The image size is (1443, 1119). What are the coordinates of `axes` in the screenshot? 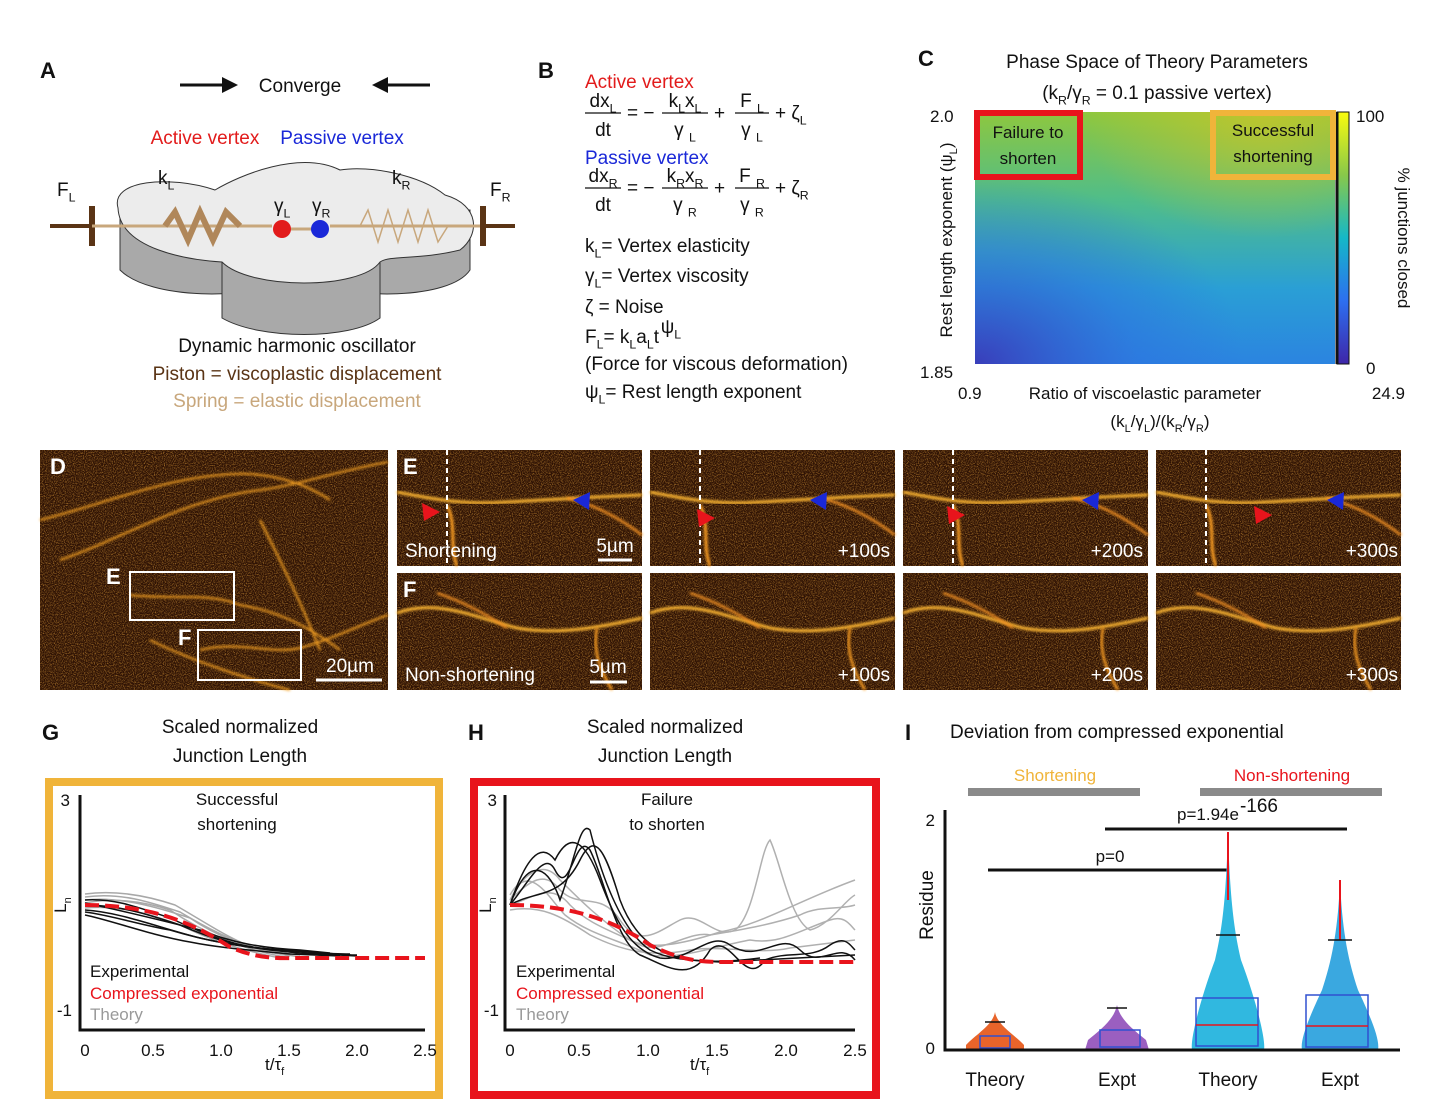 It's located at (251, 913).